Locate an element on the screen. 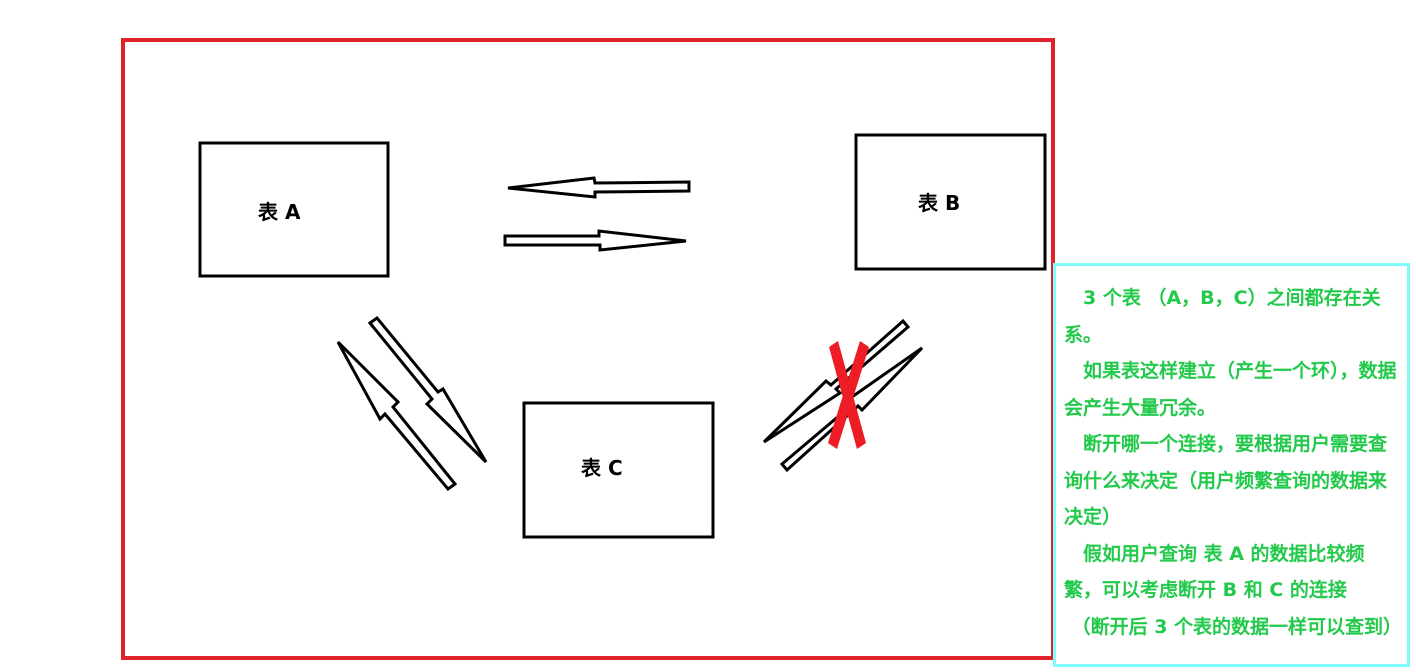 The width and height of the screenshot is (1416, 672). table-a-box: 表 A is located at coordinates (294, 209).